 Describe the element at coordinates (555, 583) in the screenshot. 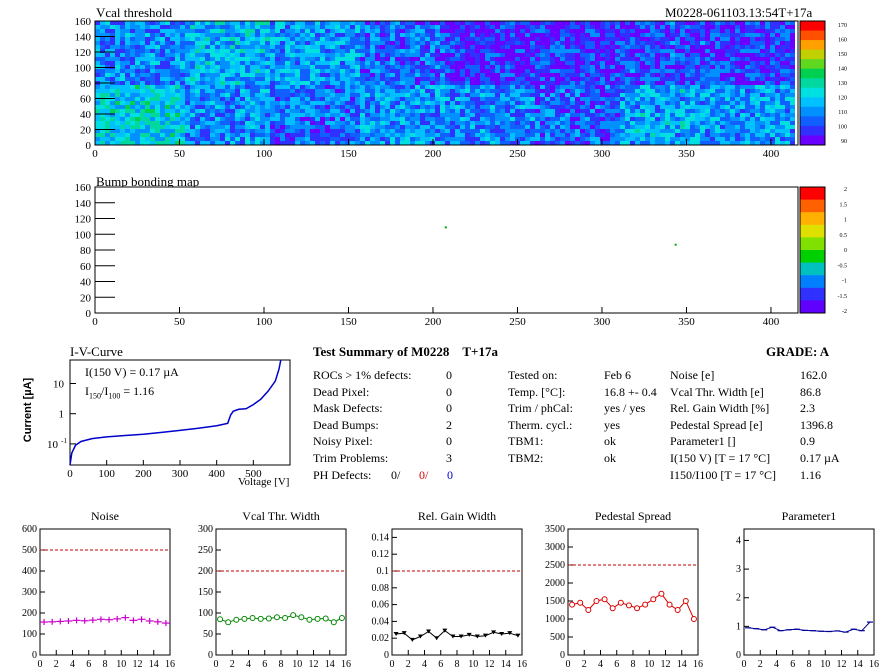

I see `chart-y-tick: 2000` at that location.